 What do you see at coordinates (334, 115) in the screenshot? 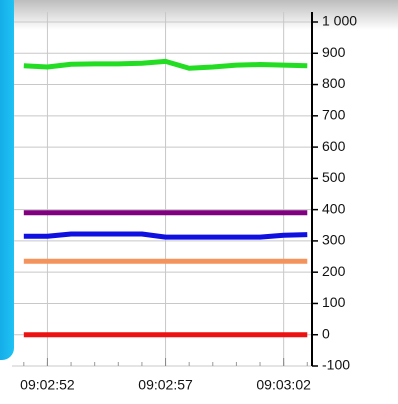
I see `y-tick-label: 700` at bounding box center [334, 115].